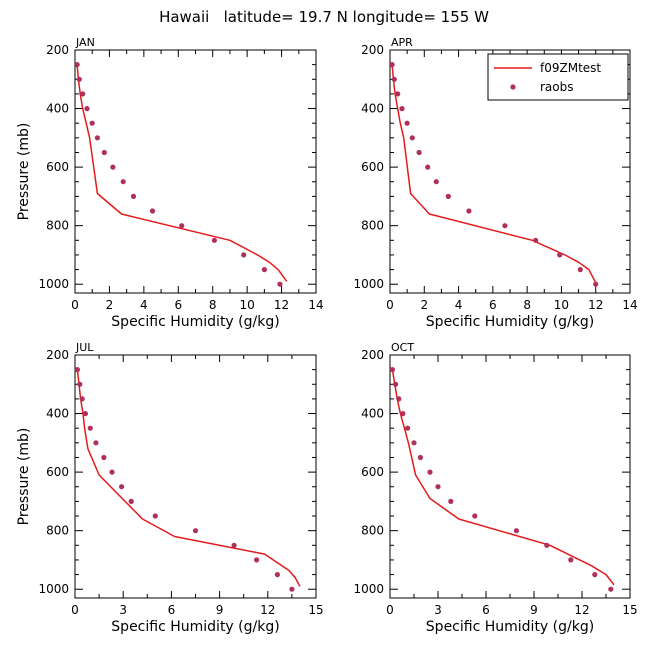  Describe the element at coordinates (324, 17) in the screenshot. I see `chart-title: Hawaii latitude= 19.7 N longitude= 155 W` at that location.